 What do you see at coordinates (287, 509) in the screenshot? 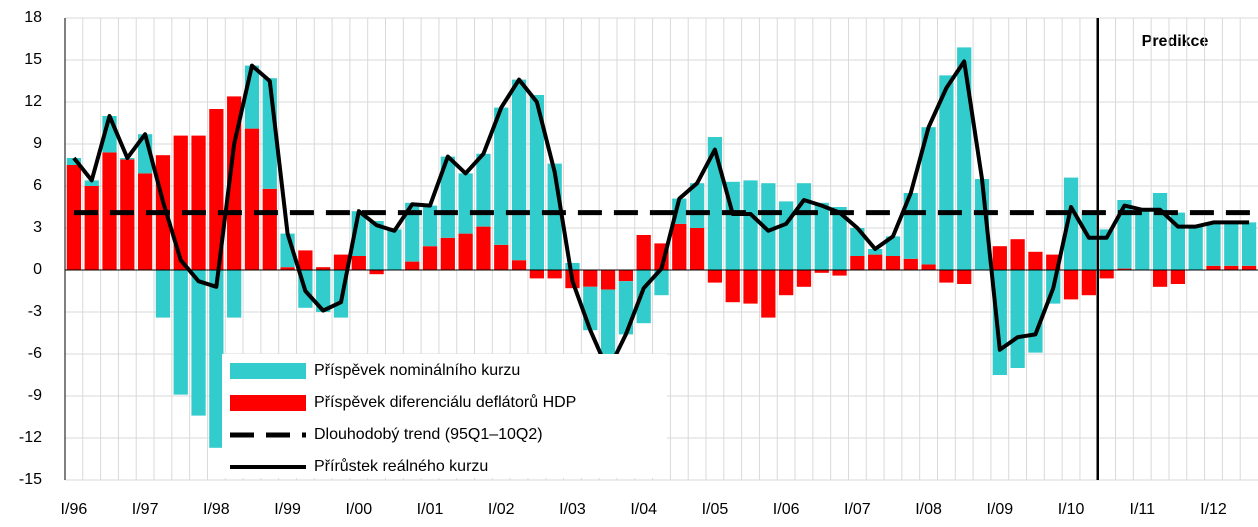
I see `x-tick-label: I/99` at bounding box center [287, 509].